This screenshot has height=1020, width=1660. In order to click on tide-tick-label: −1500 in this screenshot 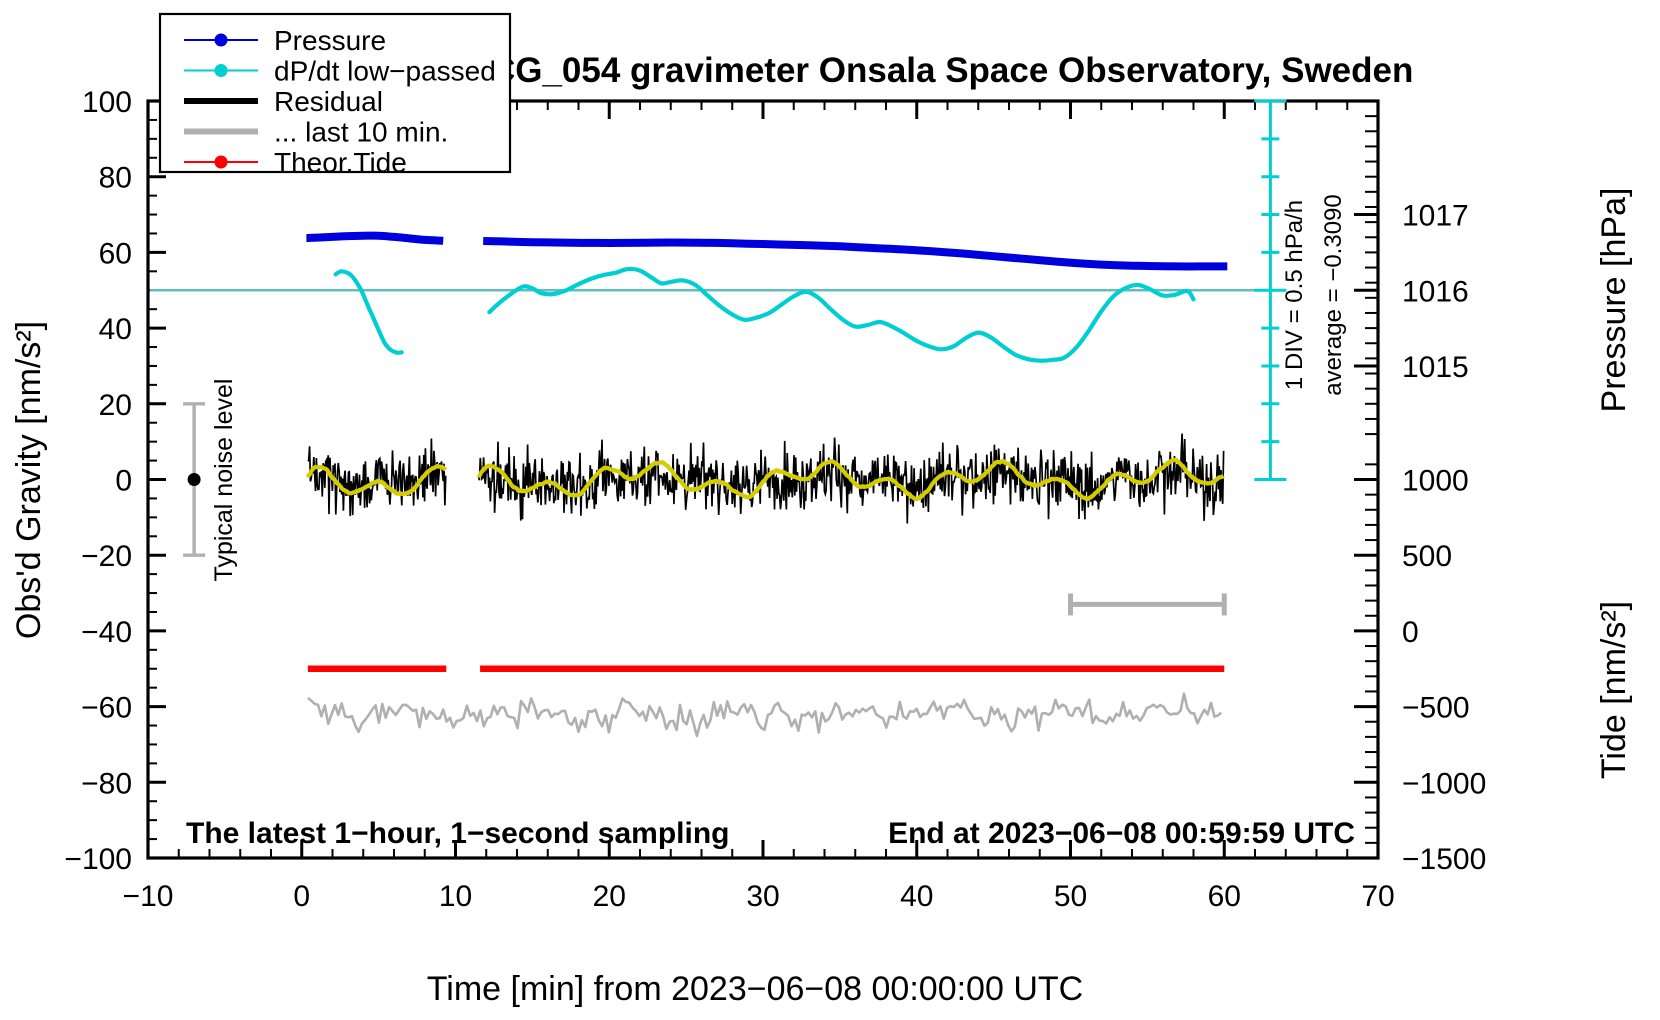, I will do `click(1444, 859)`.